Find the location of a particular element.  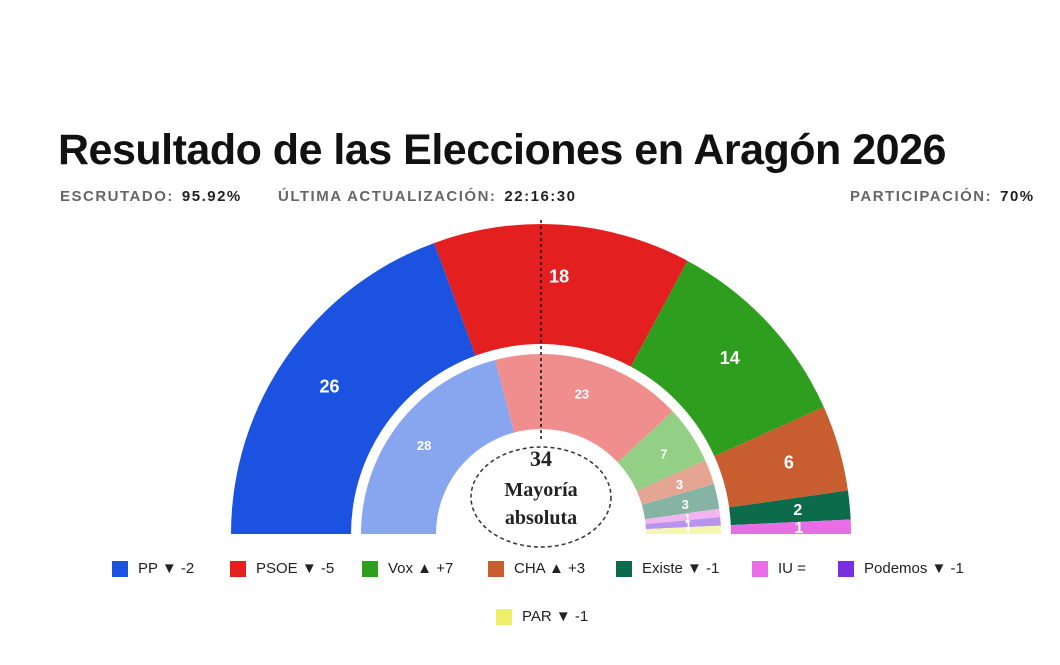

legend-label: CHA ▲ +3 is located at coordinates (550, 568).